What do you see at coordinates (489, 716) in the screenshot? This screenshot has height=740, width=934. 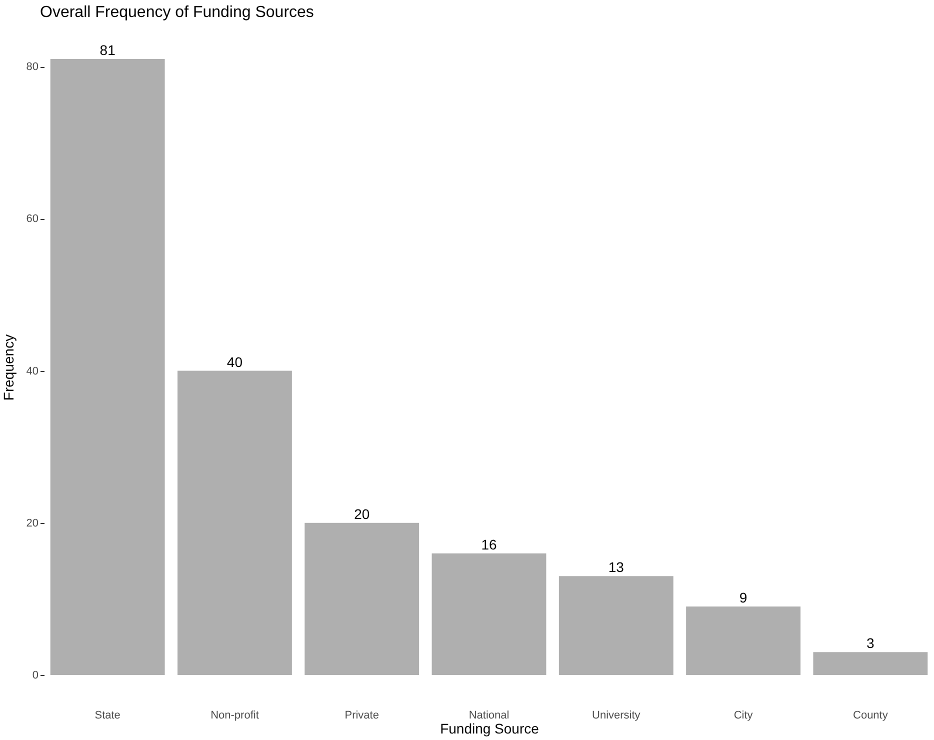 I see `x-tick-label: National` at bounding box center [489, 716].